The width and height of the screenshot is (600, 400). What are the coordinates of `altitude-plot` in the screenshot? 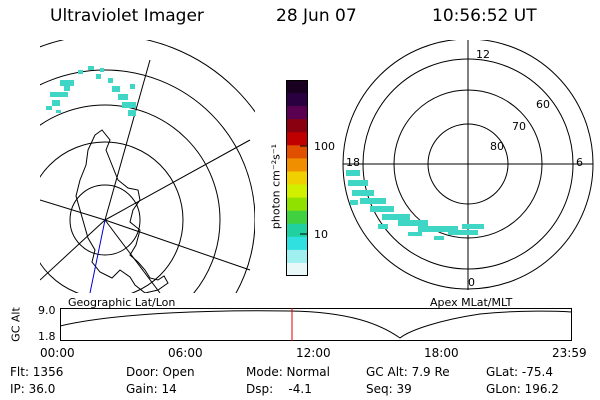 It's located at (316, 324).